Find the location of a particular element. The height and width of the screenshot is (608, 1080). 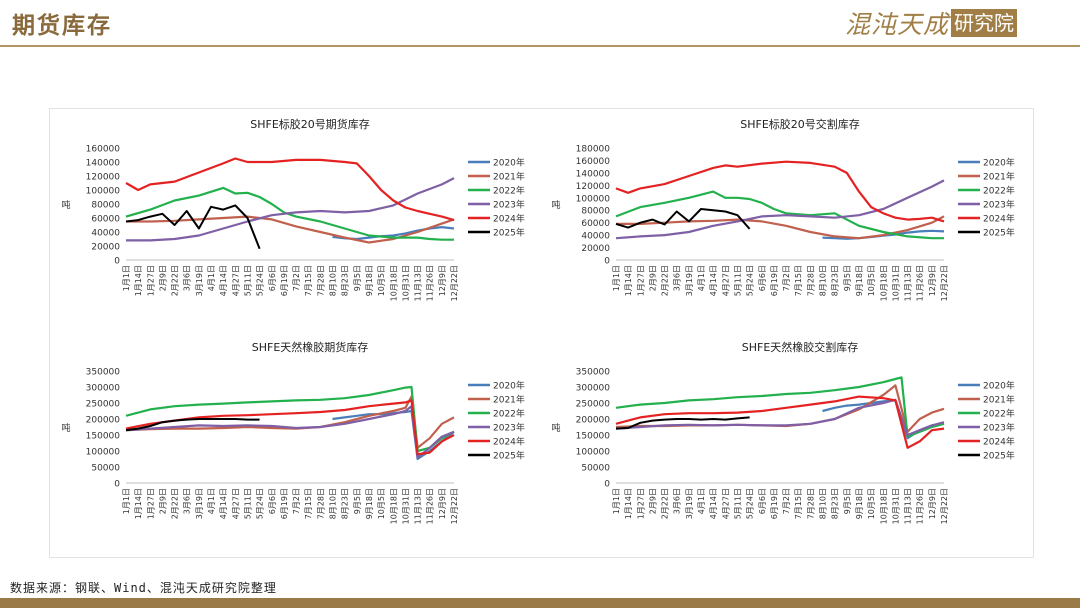

x-tick-label: 11月26日 is located at coordinates (430, 283).